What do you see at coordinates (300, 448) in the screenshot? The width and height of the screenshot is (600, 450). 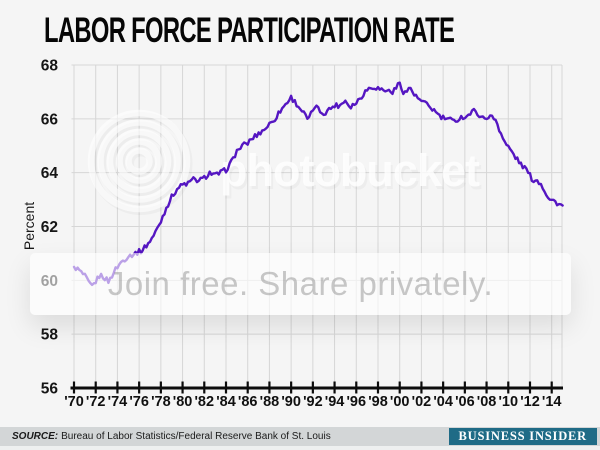 I see `footer-lower-strip` at bounding box center [300, 448].